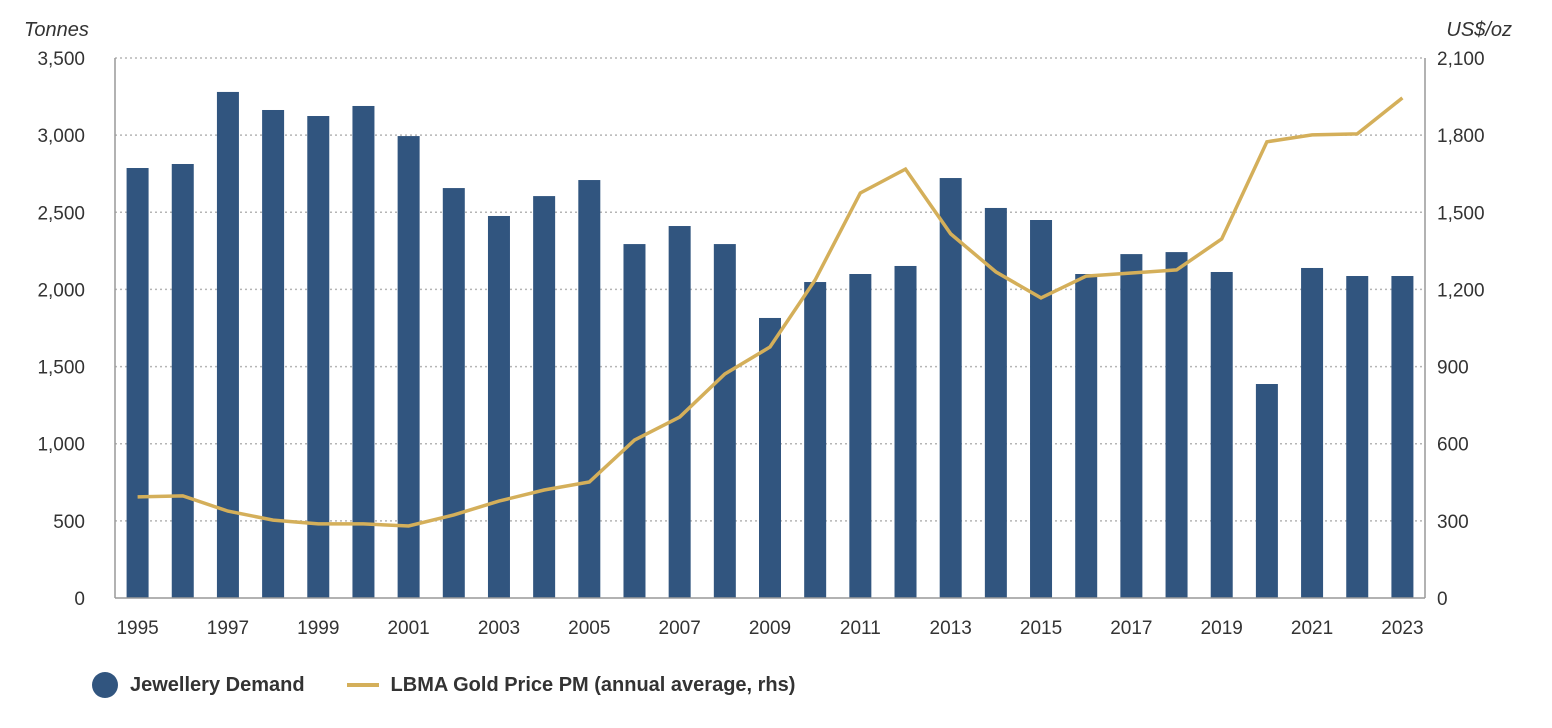 This screenshot has height=728, width=1552. I want to click on x-tick-label: 2009, so click(770, 628).